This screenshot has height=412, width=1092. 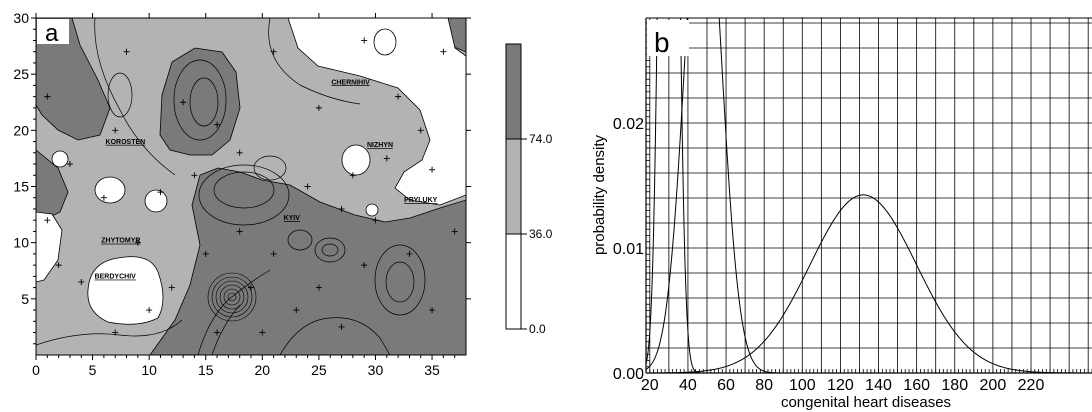 I want to click on x-tick-label: 140, so click(x=878, y=385).